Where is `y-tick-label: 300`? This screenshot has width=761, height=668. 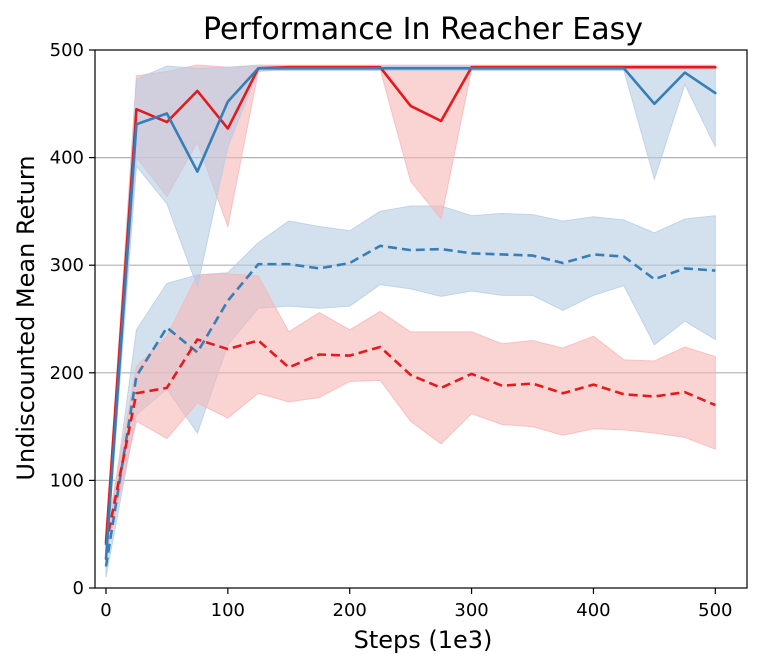
y-tick-label: 300 is located at coordinates (67, 265).